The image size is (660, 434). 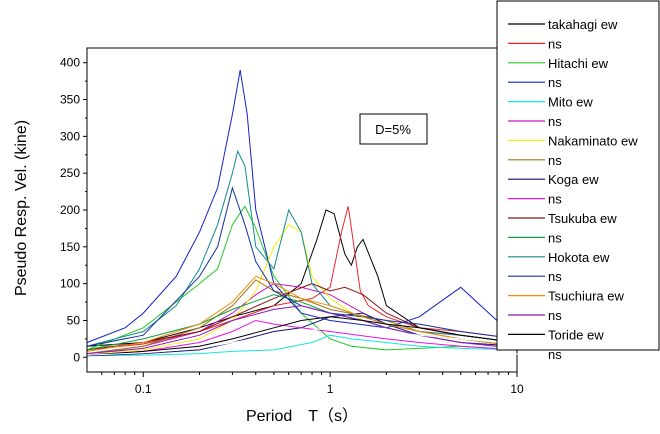 I want to click on y-tick-label-4: 200, so click(x=70, y=210).